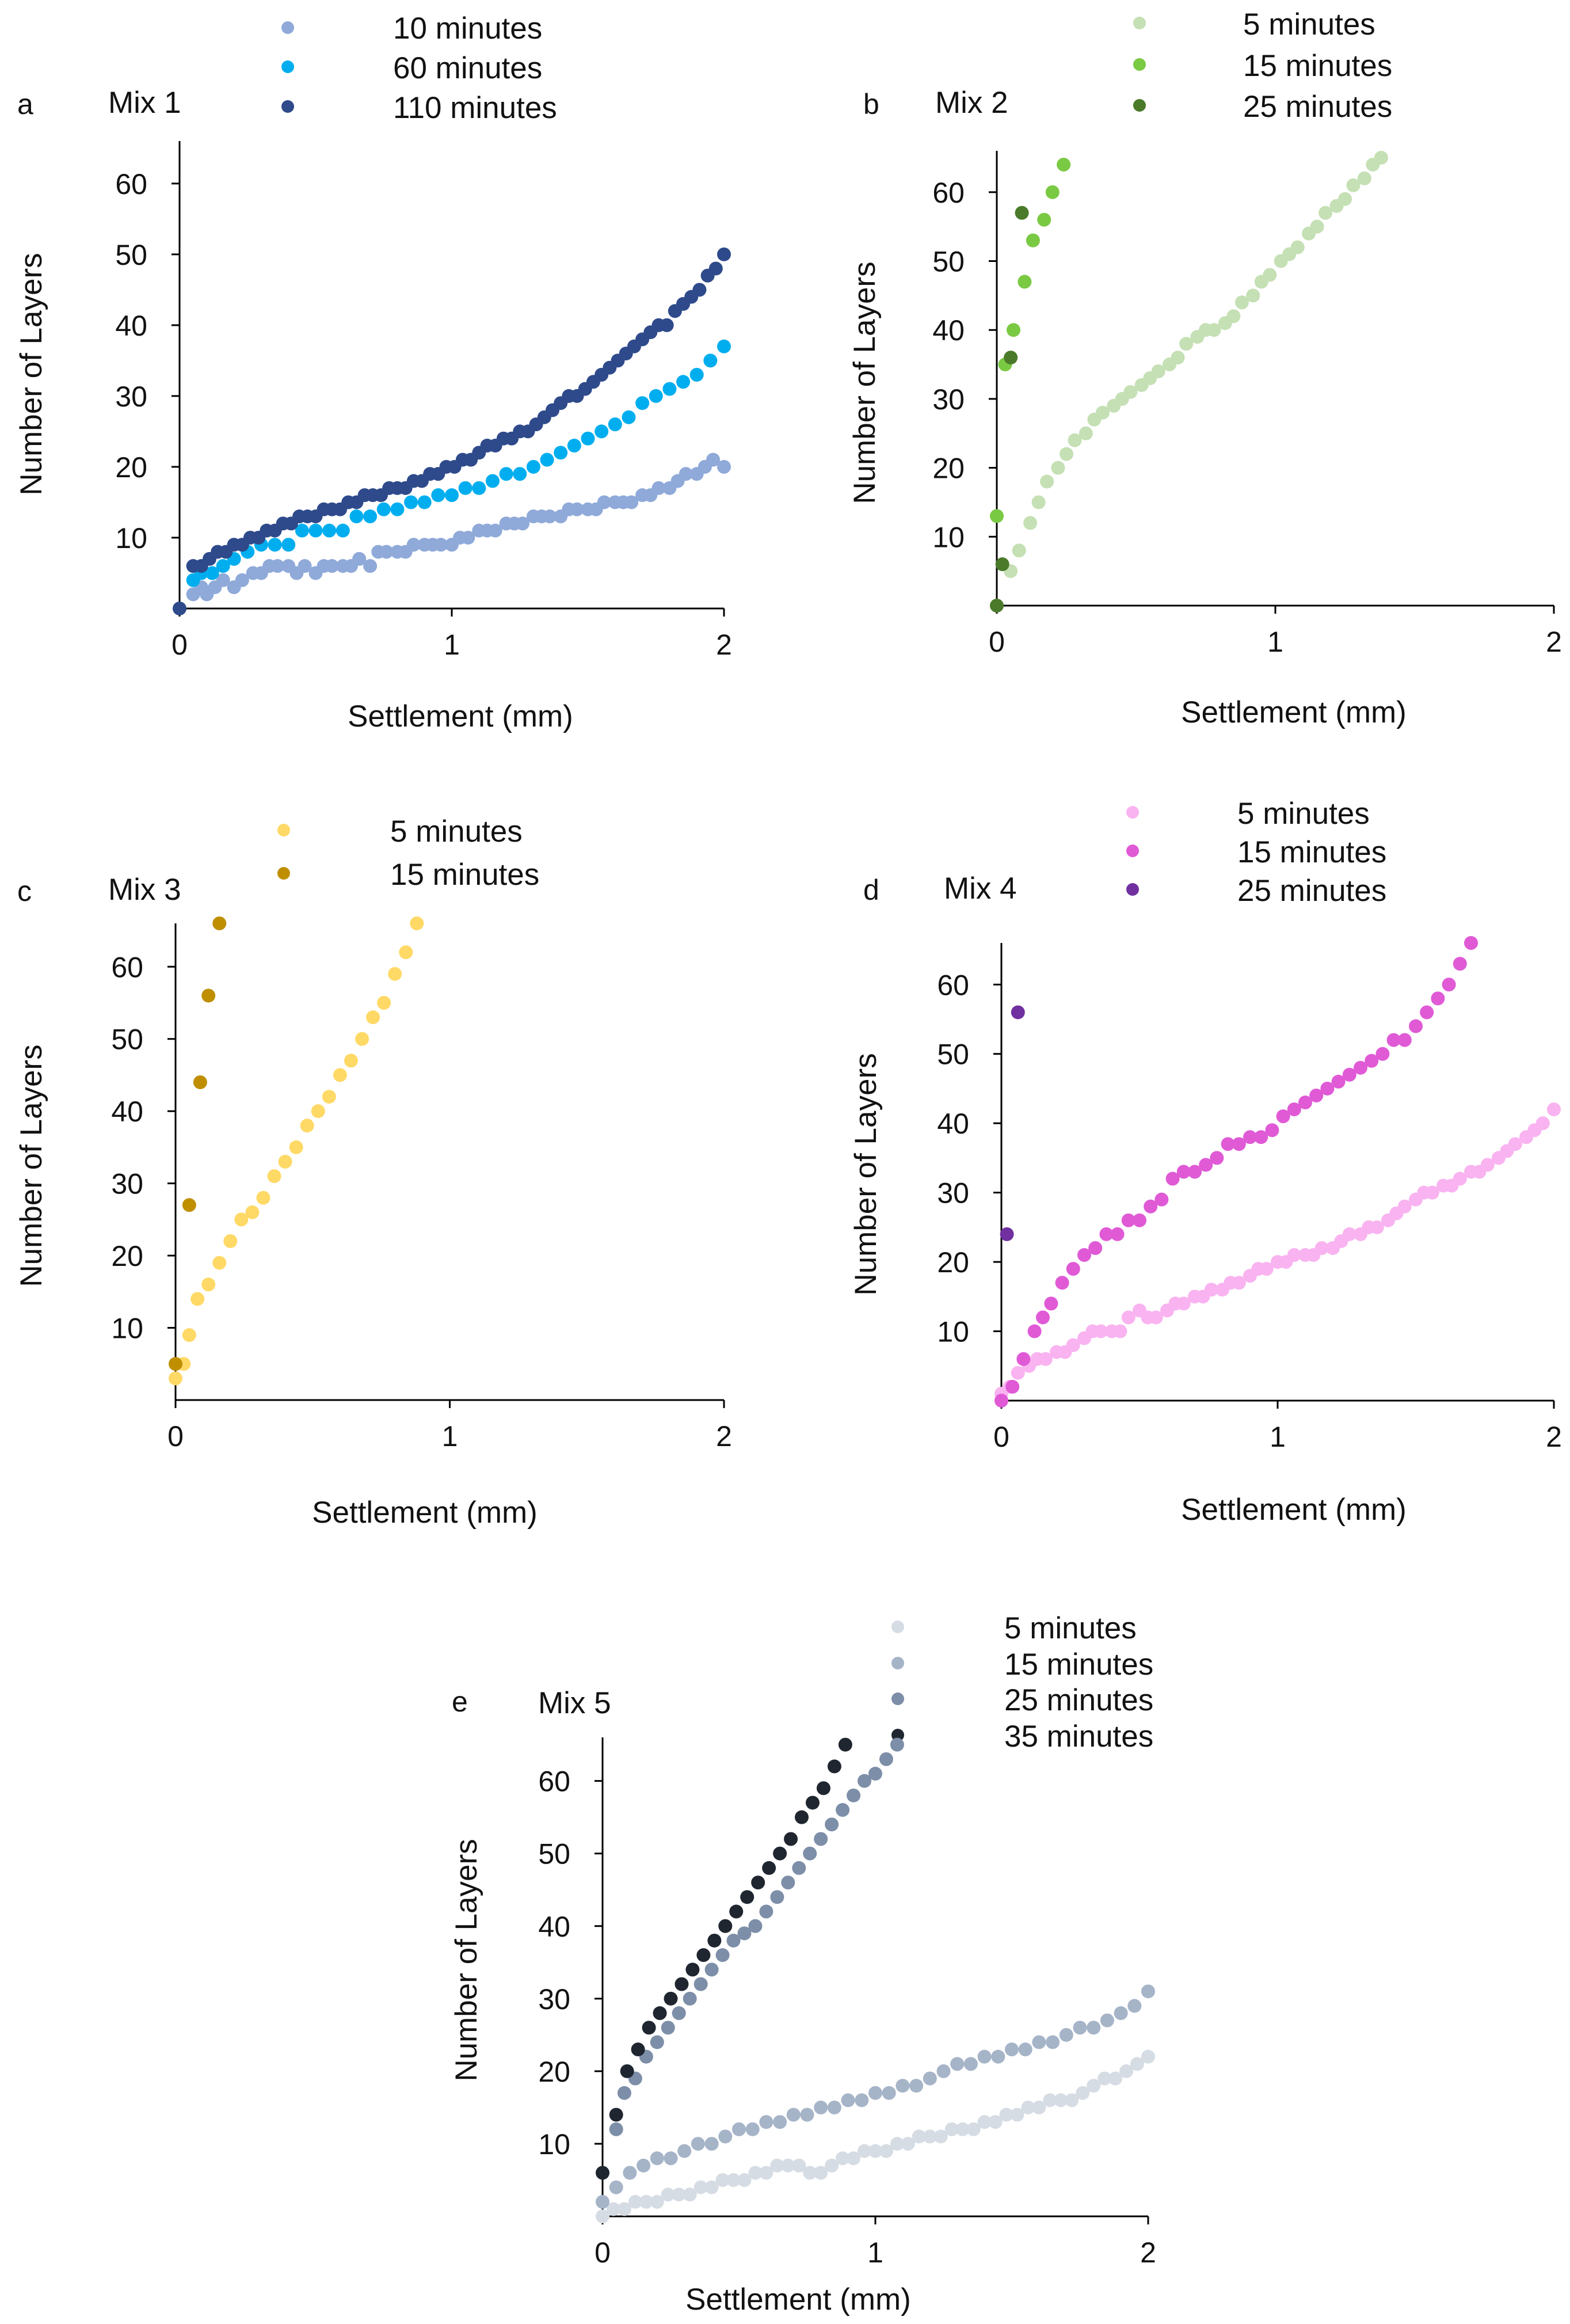 Image resolution: width=1570 pixels, height=2324 pixels. What do you see at coordinates (1078, 1737) in the screenshot?
I see `legend-label: 35 minutes` at bounding box center [1078, 1737].